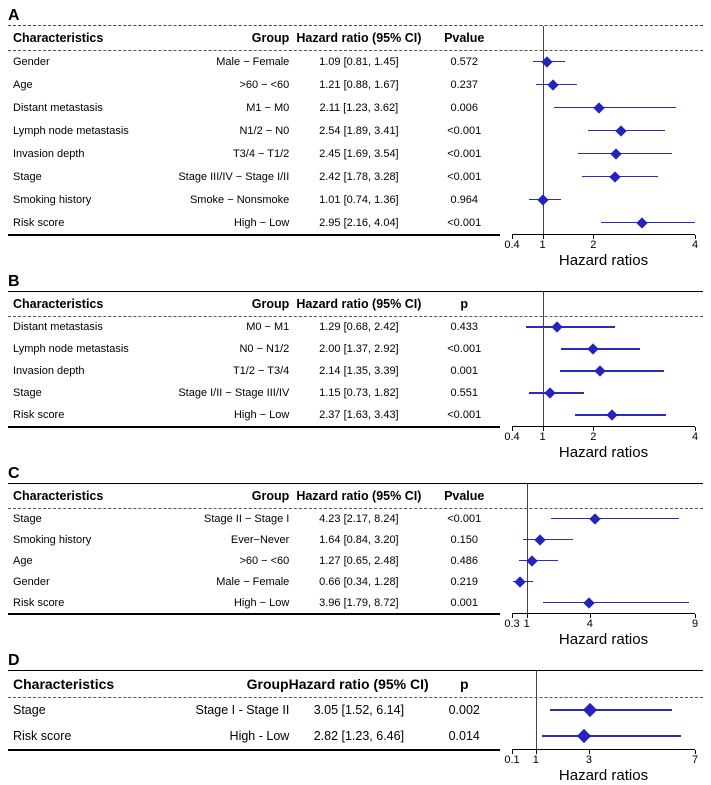  I want to click on cell-characteristic: Gender, so click(31, 61).